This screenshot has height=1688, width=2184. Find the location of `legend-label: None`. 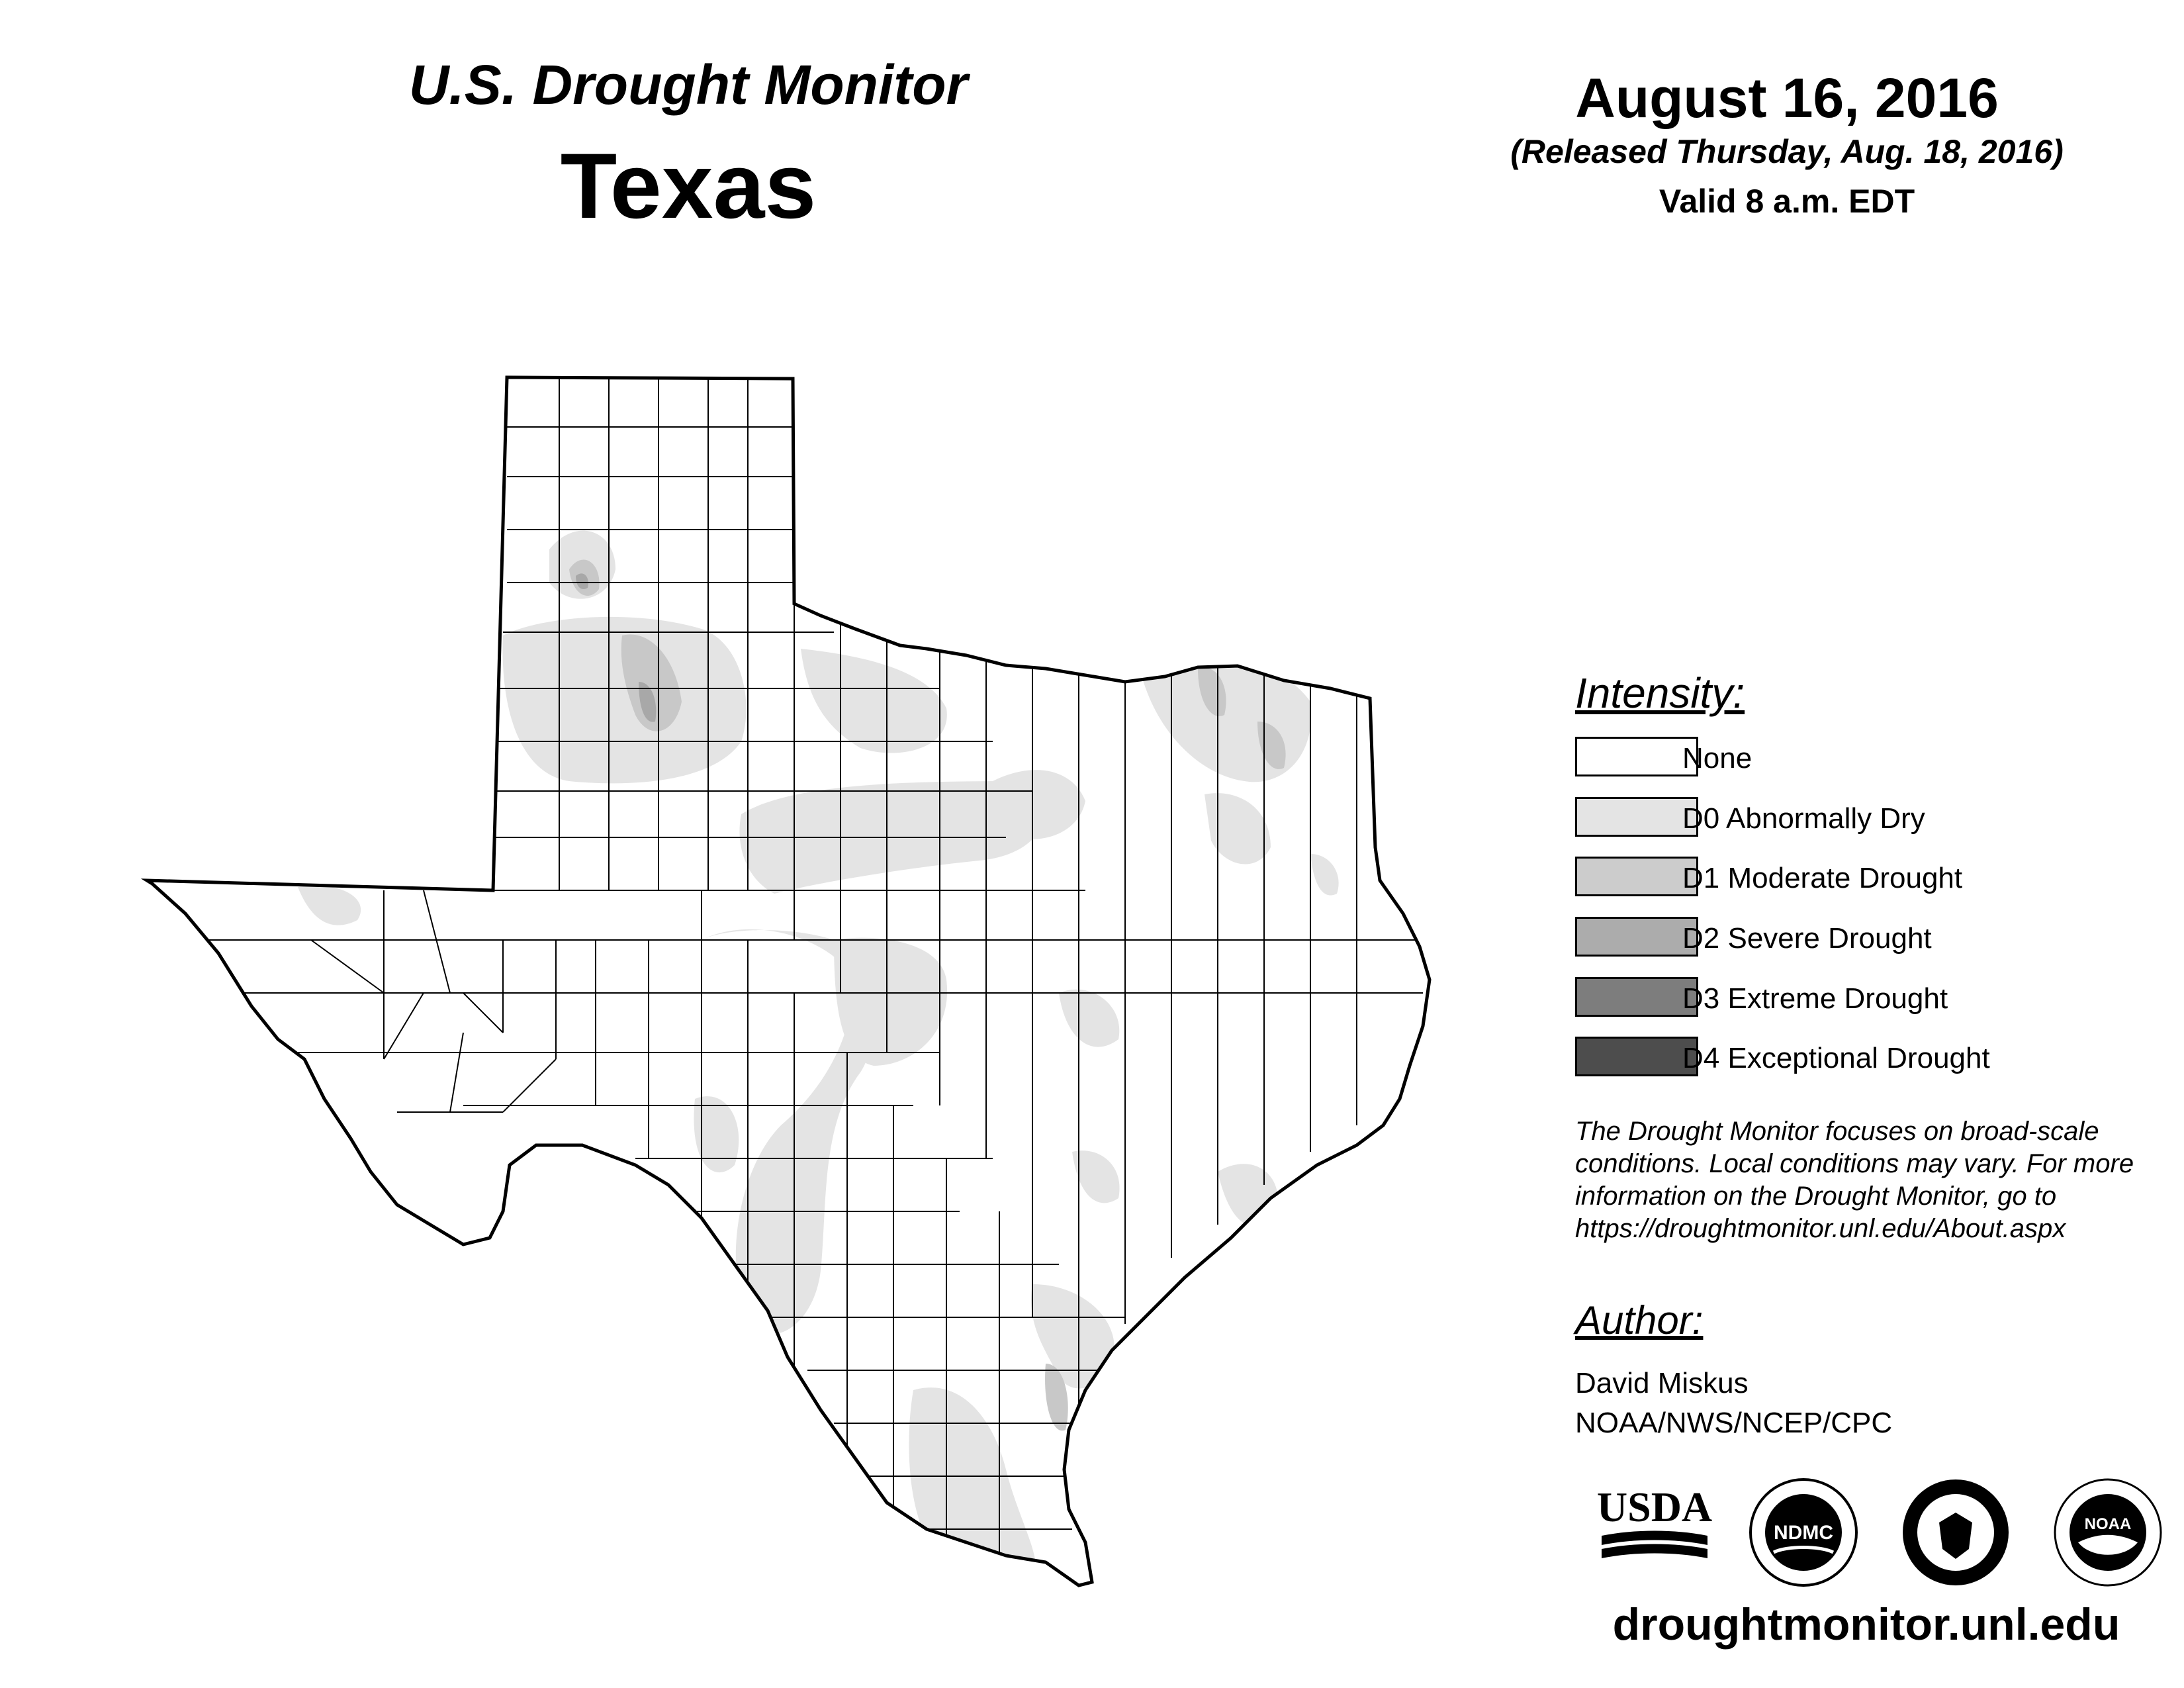

legend-label: None is located at coordinates (1717, 758).